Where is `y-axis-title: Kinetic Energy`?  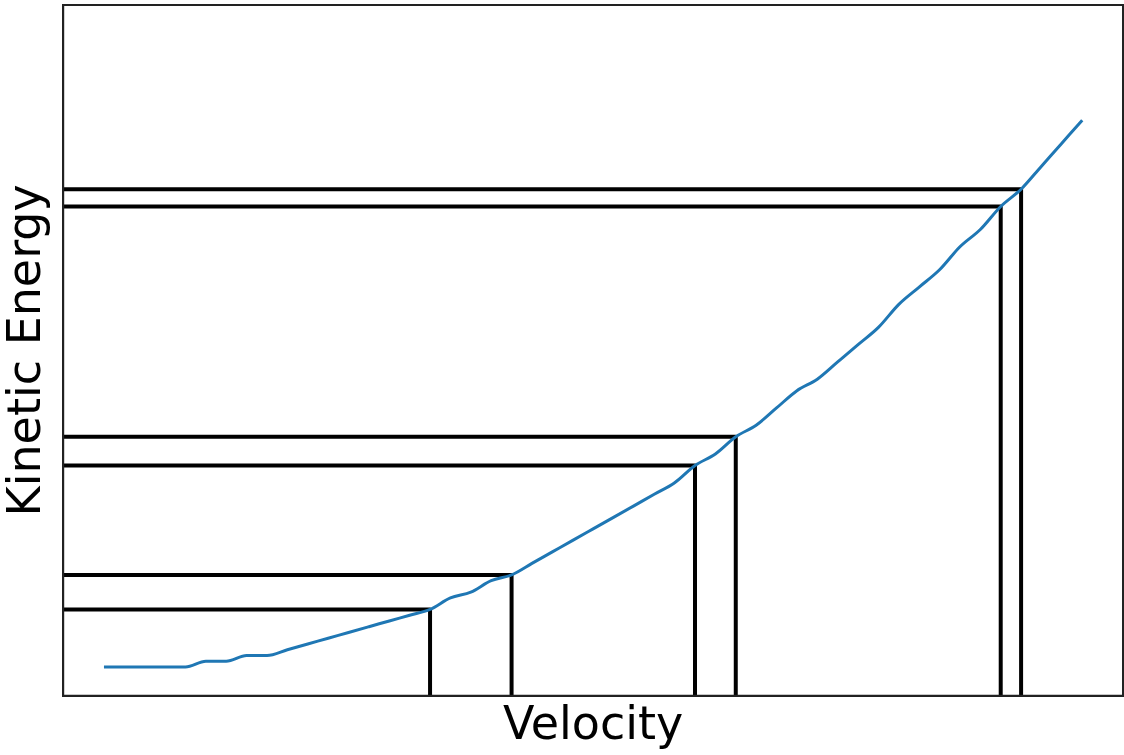 y-axis-title: Kinetic Energy is located at coordinates (25, 350).